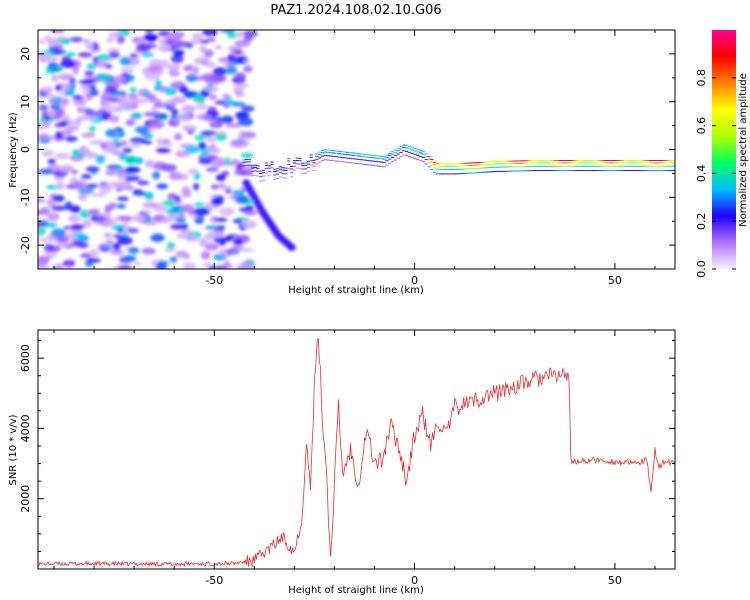 This screenshot has height=600, width=750. I want to click on y-tick-label: -10, so click(25, 197).